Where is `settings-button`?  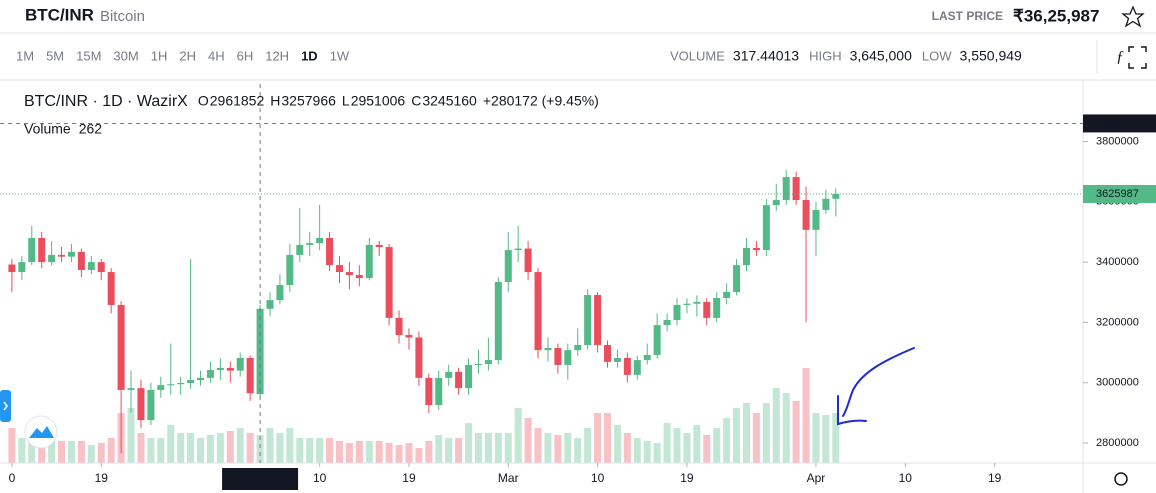 settings-button is located at coordinates (1121, 479).